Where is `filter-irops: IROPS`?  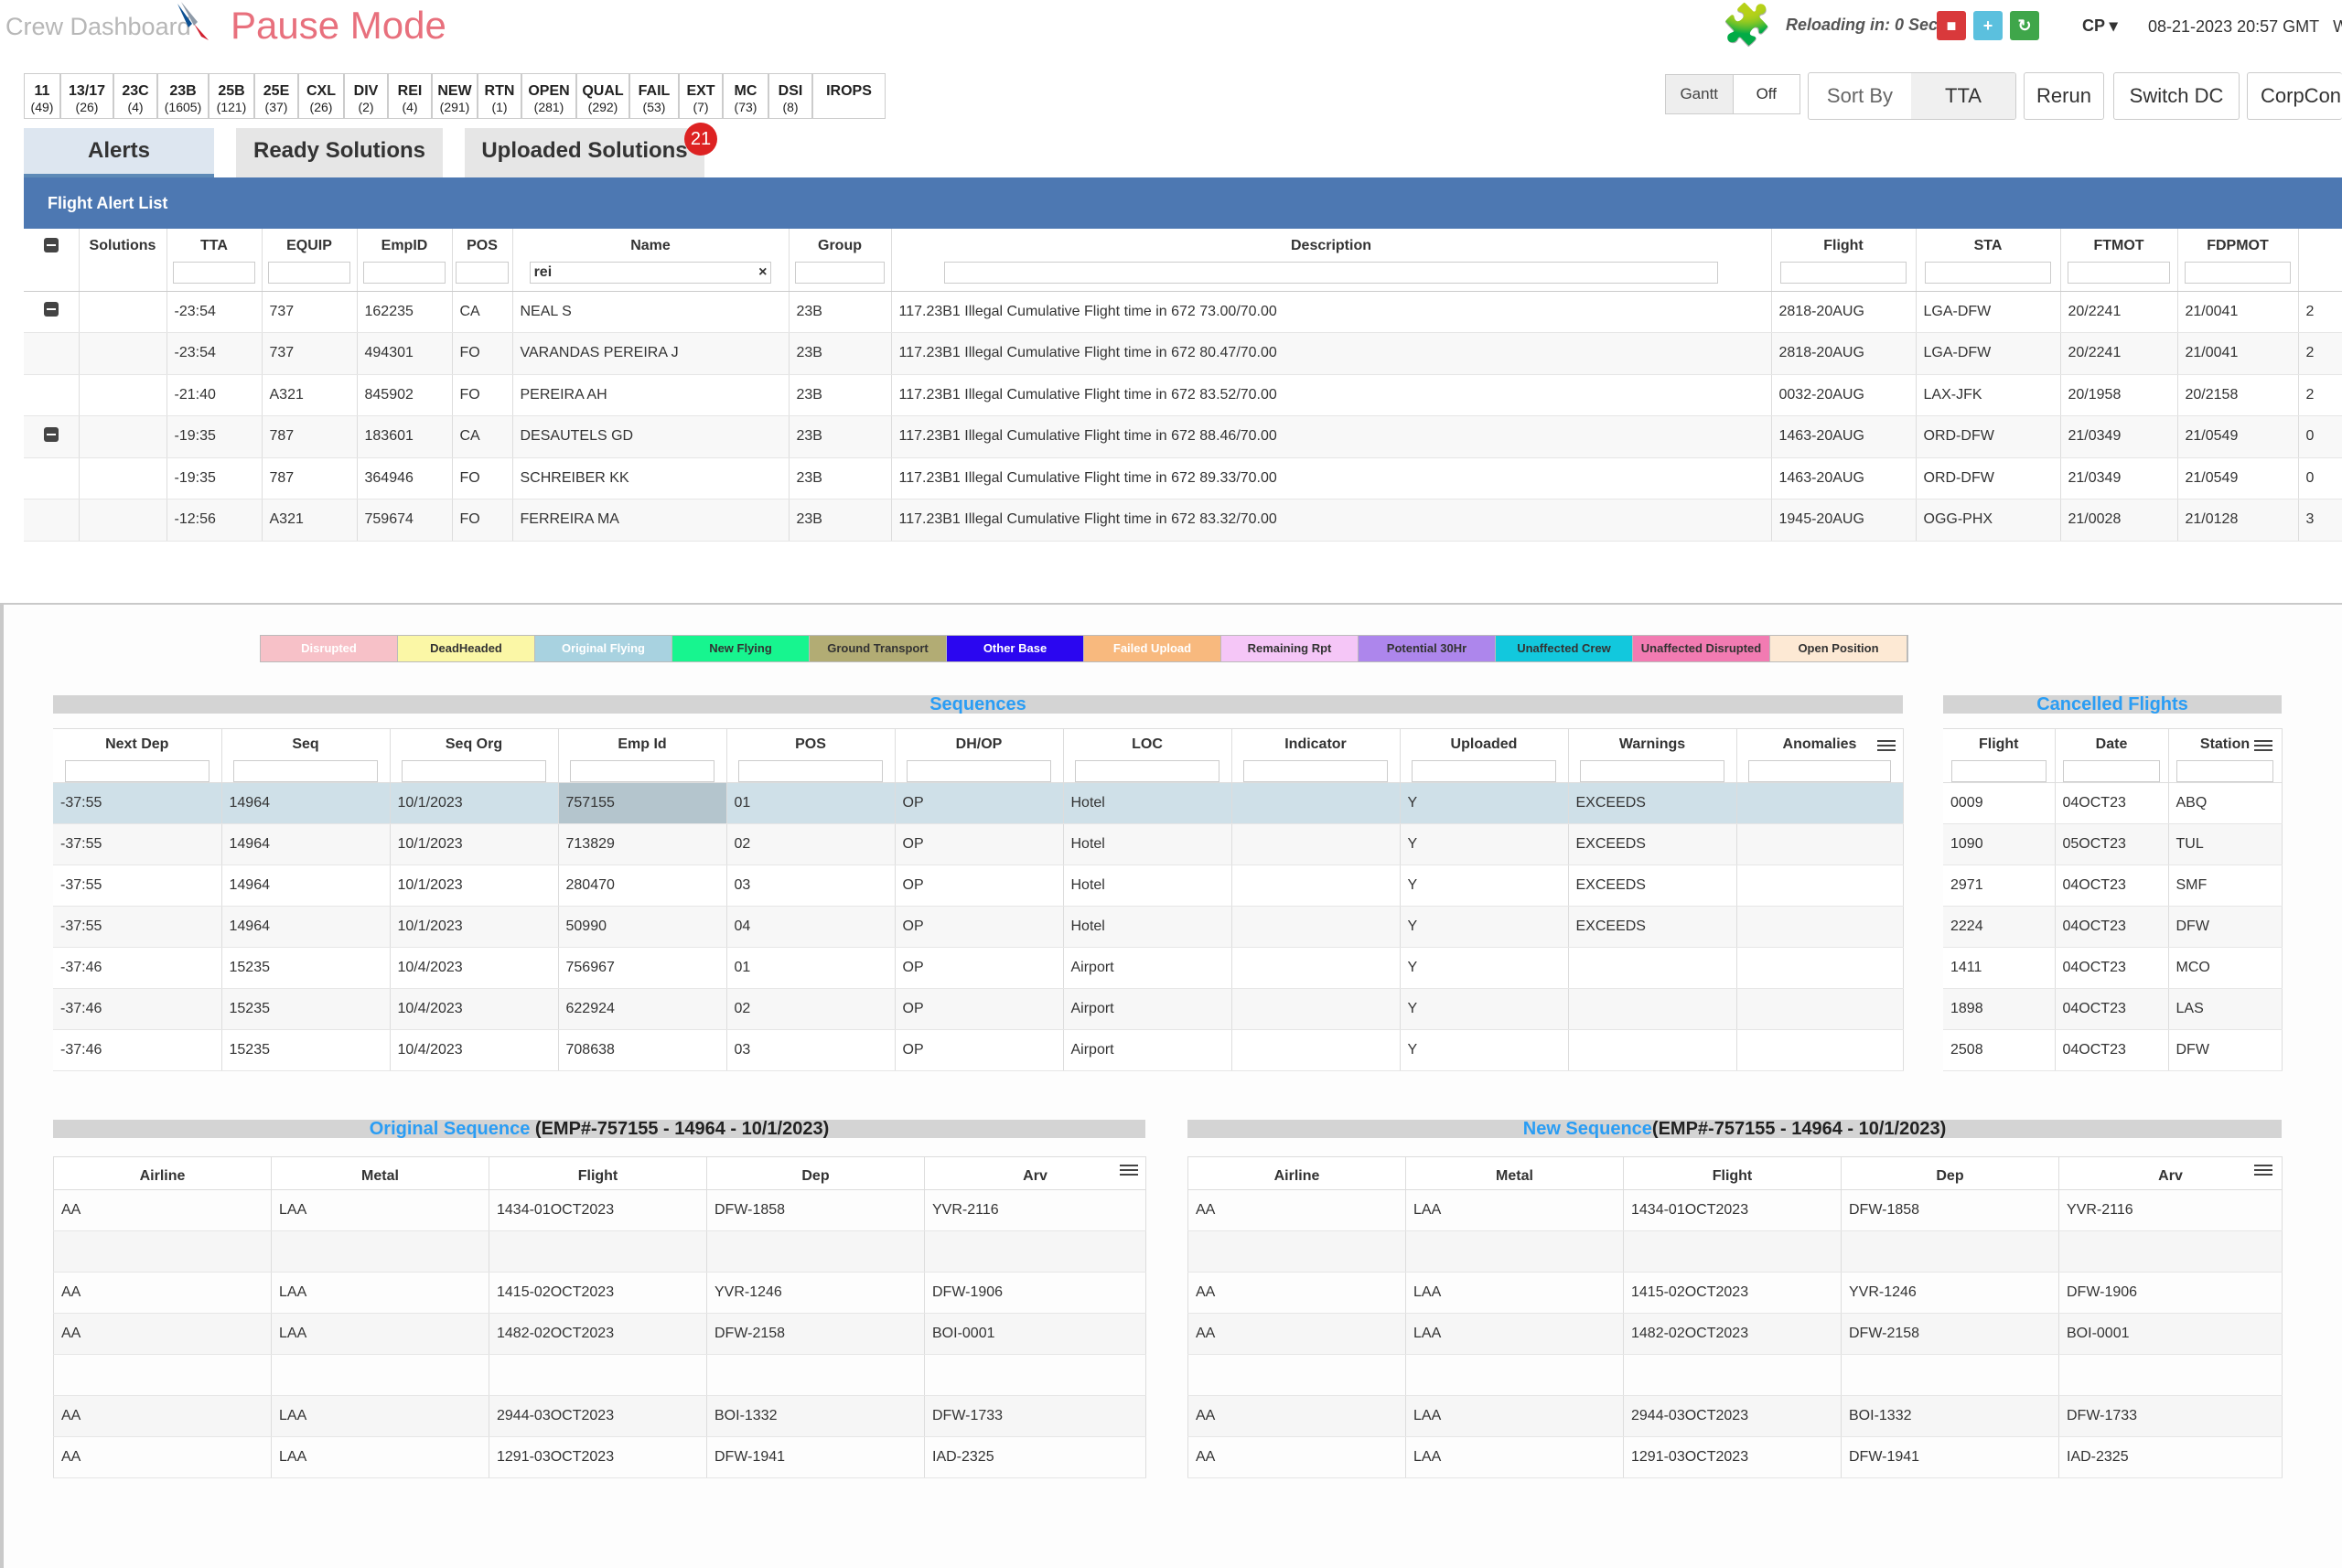
filter-irops: IROPS is located at coordinates (849, 96).